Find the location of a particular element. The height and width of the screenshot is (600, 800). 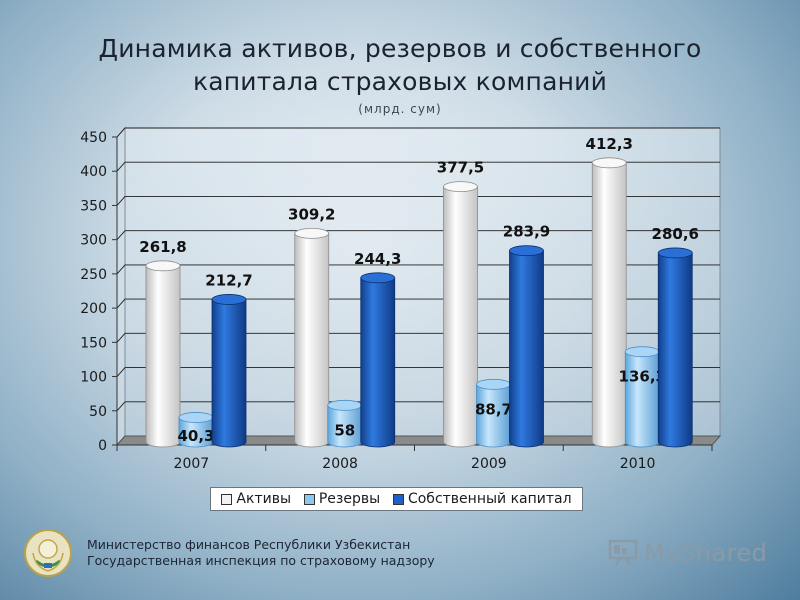

legend-item-reserves: Резервы is located at coordinates (342, 499).